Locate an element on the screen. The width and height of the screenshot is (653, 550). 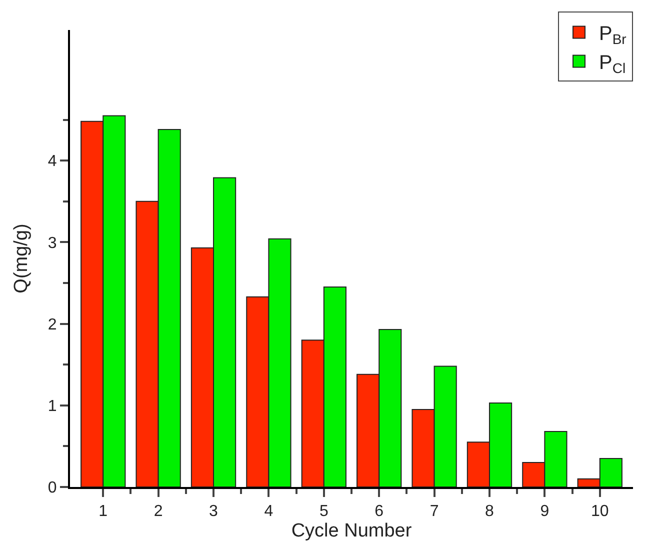
x-tick-label: 10 is located at coordinates (599, 511).